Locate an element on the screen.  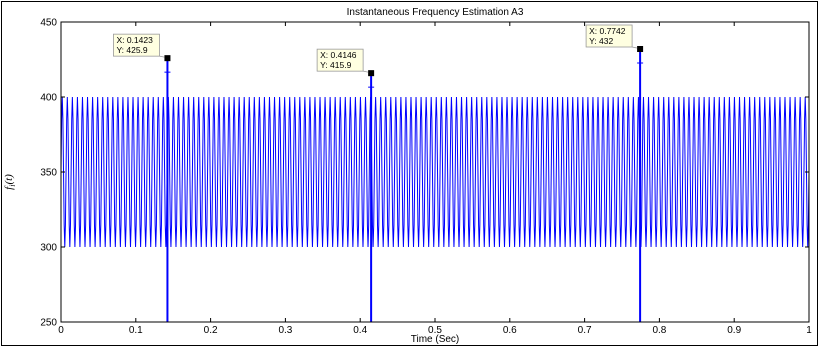
x-tick-label: 0.3 is located at coordinates (285, 330).